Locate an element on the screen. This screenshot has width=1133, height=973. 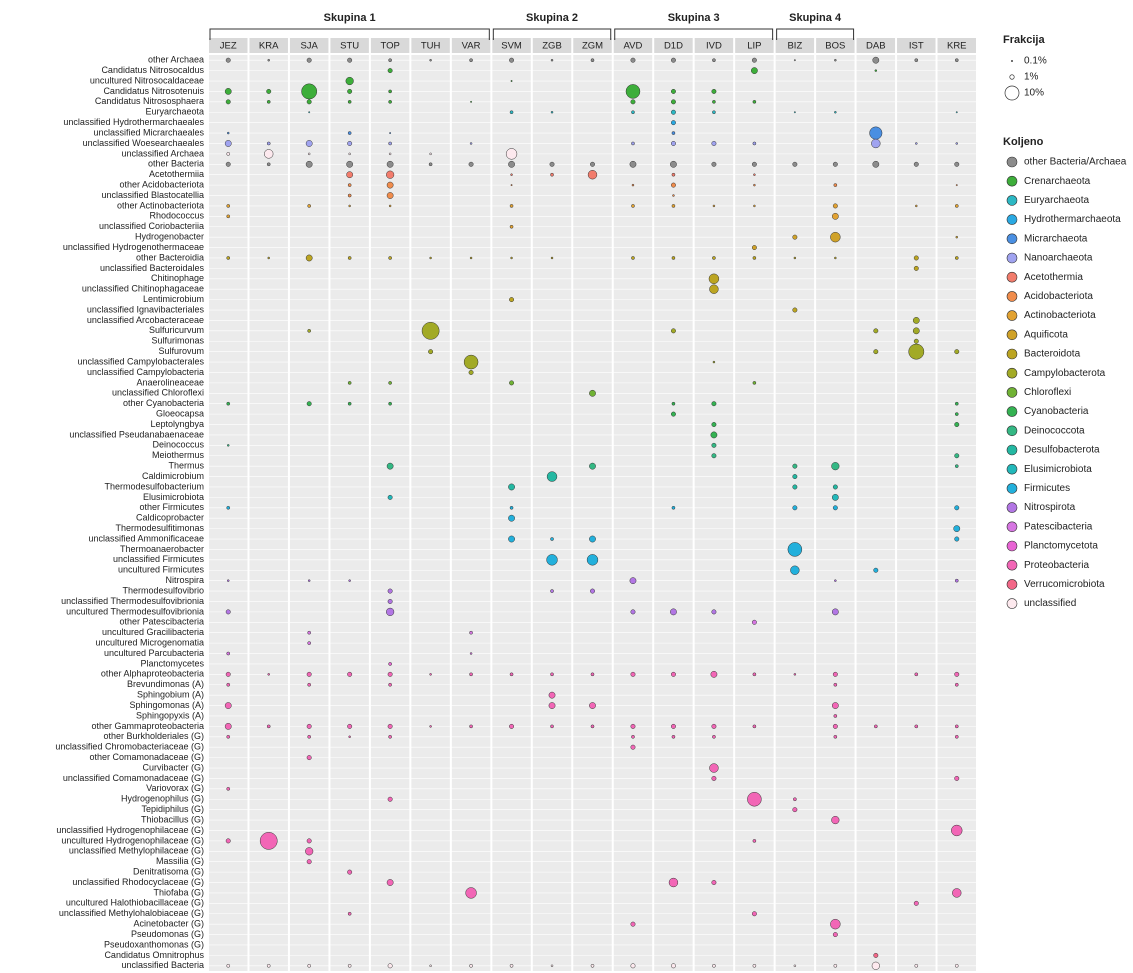
taxon-label: Hydrogenobacter is located at coordinates (169, 237).